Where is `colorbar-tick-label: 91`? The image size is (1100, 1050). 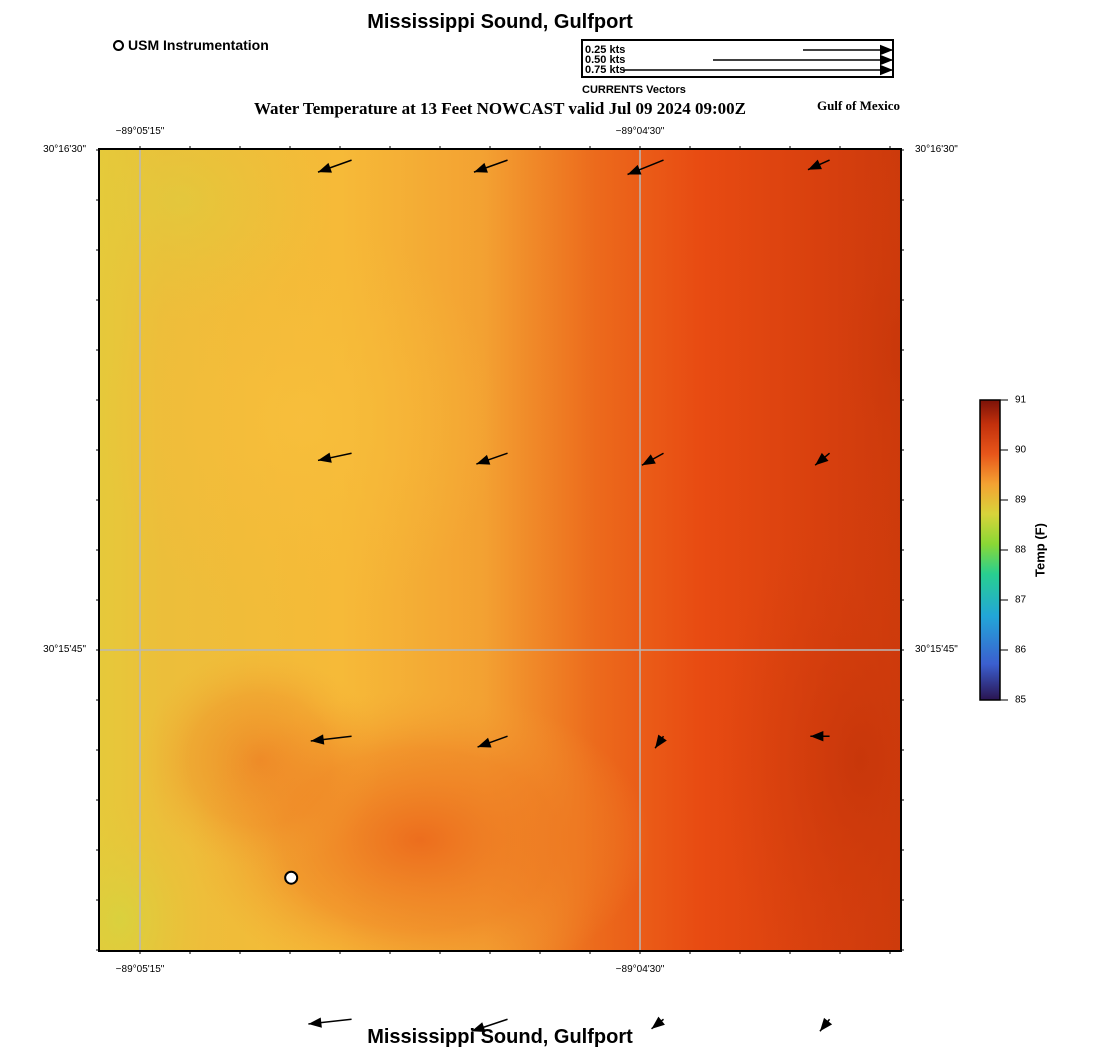 colorbar-tick-label: 91 is located at coordinates (1021, 400).